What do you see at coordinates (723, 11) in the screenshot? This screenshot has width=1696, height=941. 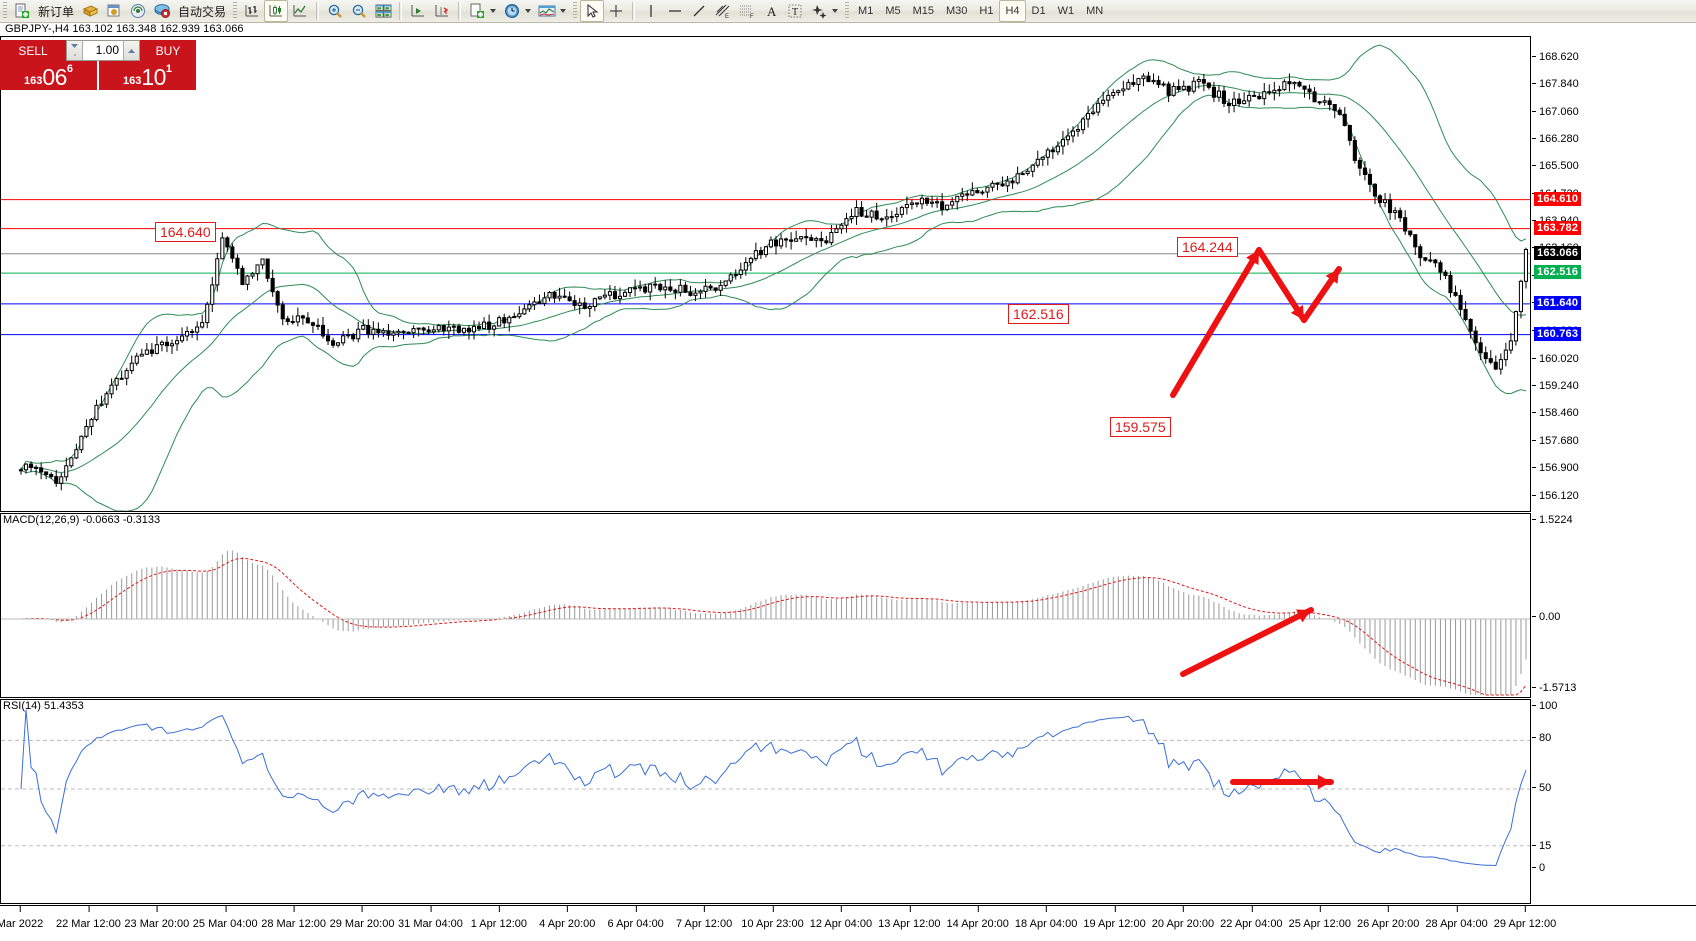 I see `equidistant-channel-icon: E` at bounding box center [723, 11].